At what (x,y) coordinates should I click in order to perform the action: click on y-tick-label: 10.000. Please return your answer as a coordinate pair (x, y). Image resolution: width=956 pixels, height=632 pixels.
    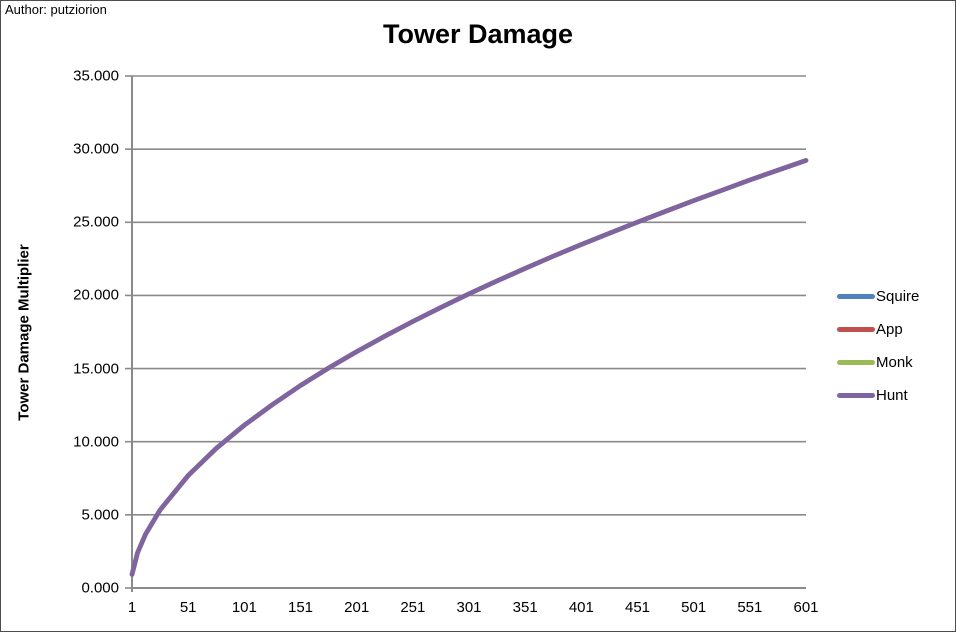
    Looking at the image, I should click on (96, 442).